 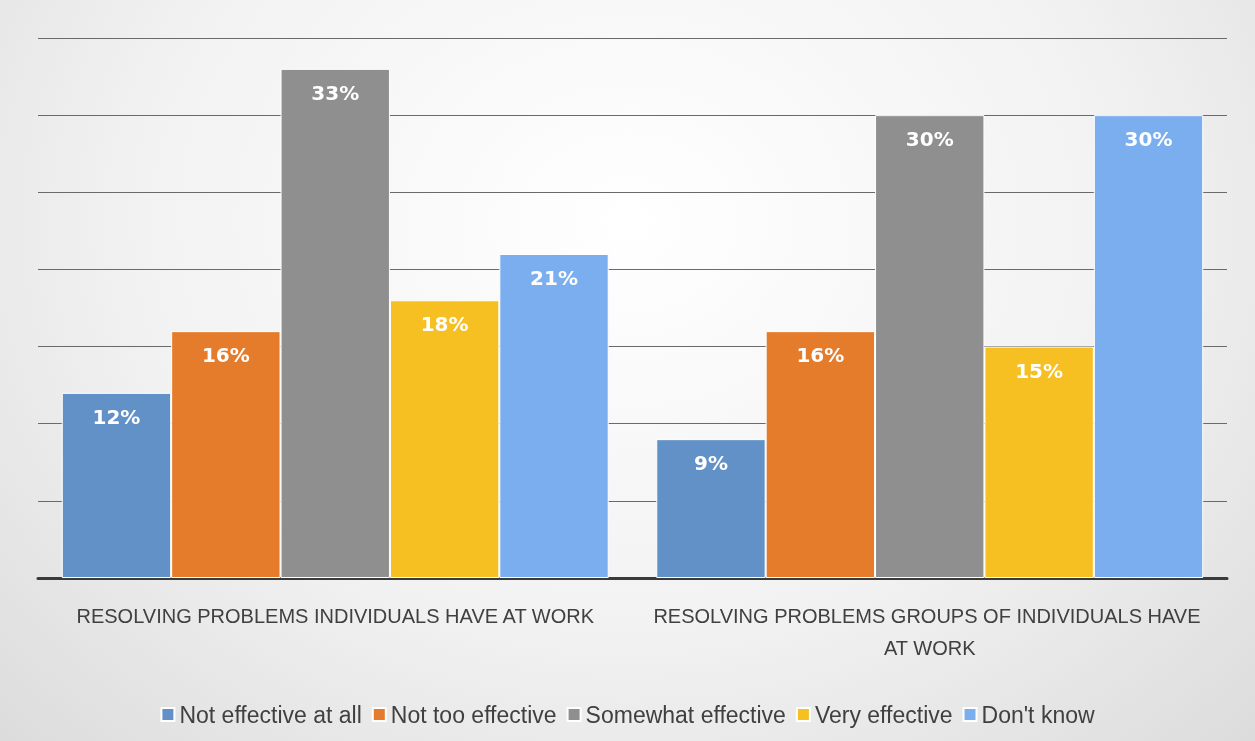 I want to click on legend-label: Somewhat effective, so click(x=685, y=714).